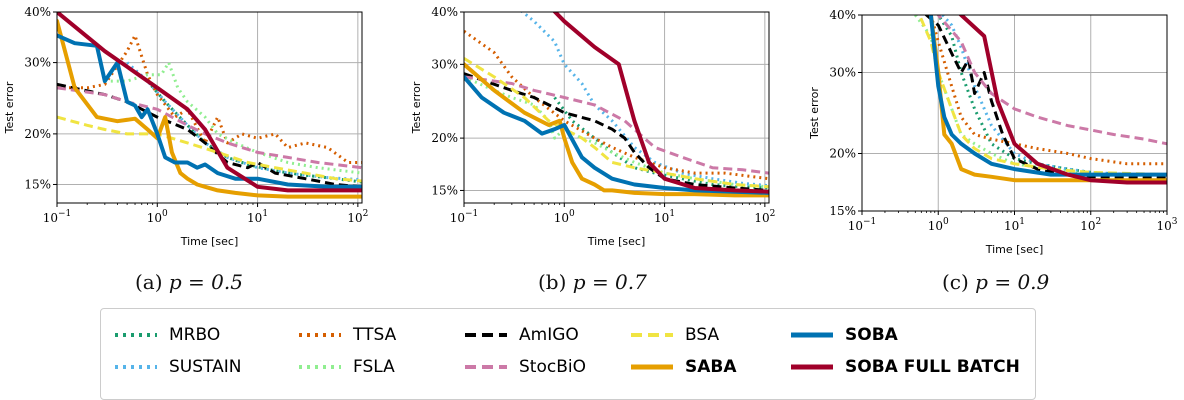 The height and width of the screenshot is (400, 1184). I want to click on caption-b-prefix: (b), so click(552, 282).